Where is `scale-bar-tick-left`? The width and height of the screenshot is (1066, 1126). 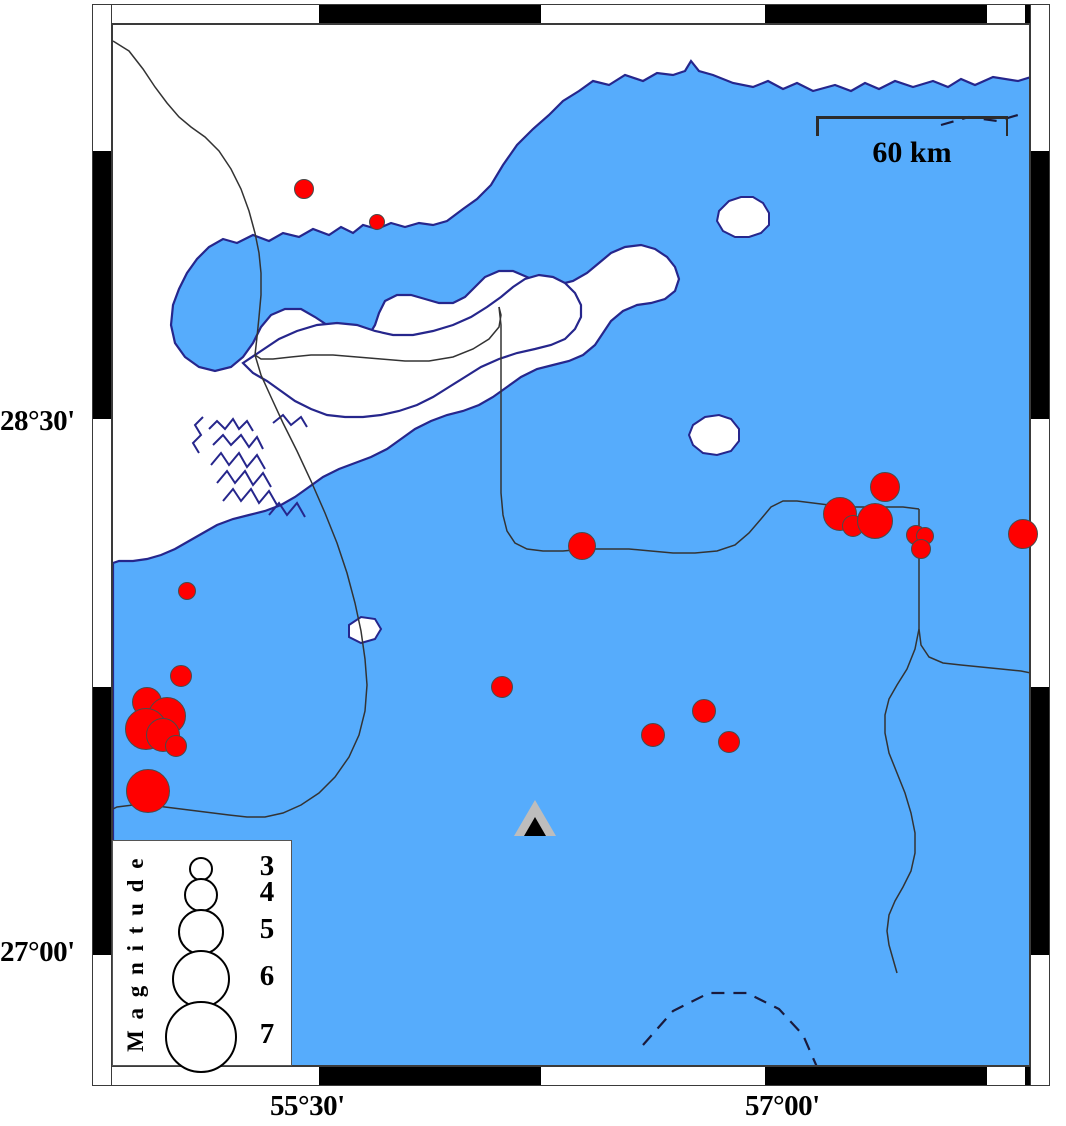
scale-bar-tick-left is located at coordinates (817, 126).